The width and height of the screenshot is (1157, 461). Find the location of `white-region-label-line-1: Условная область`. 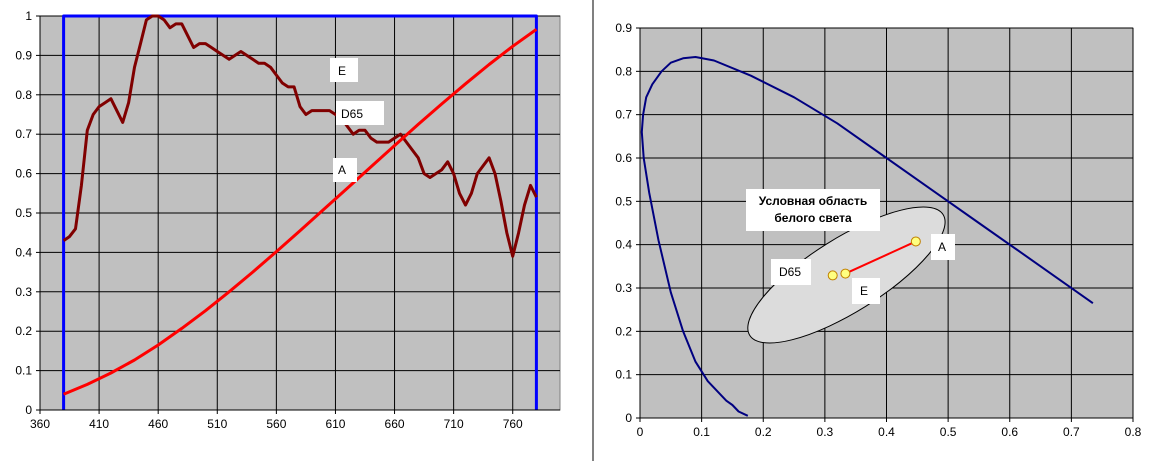

white-region-label-line-1: Условная область is located at coordinates (813, 201).